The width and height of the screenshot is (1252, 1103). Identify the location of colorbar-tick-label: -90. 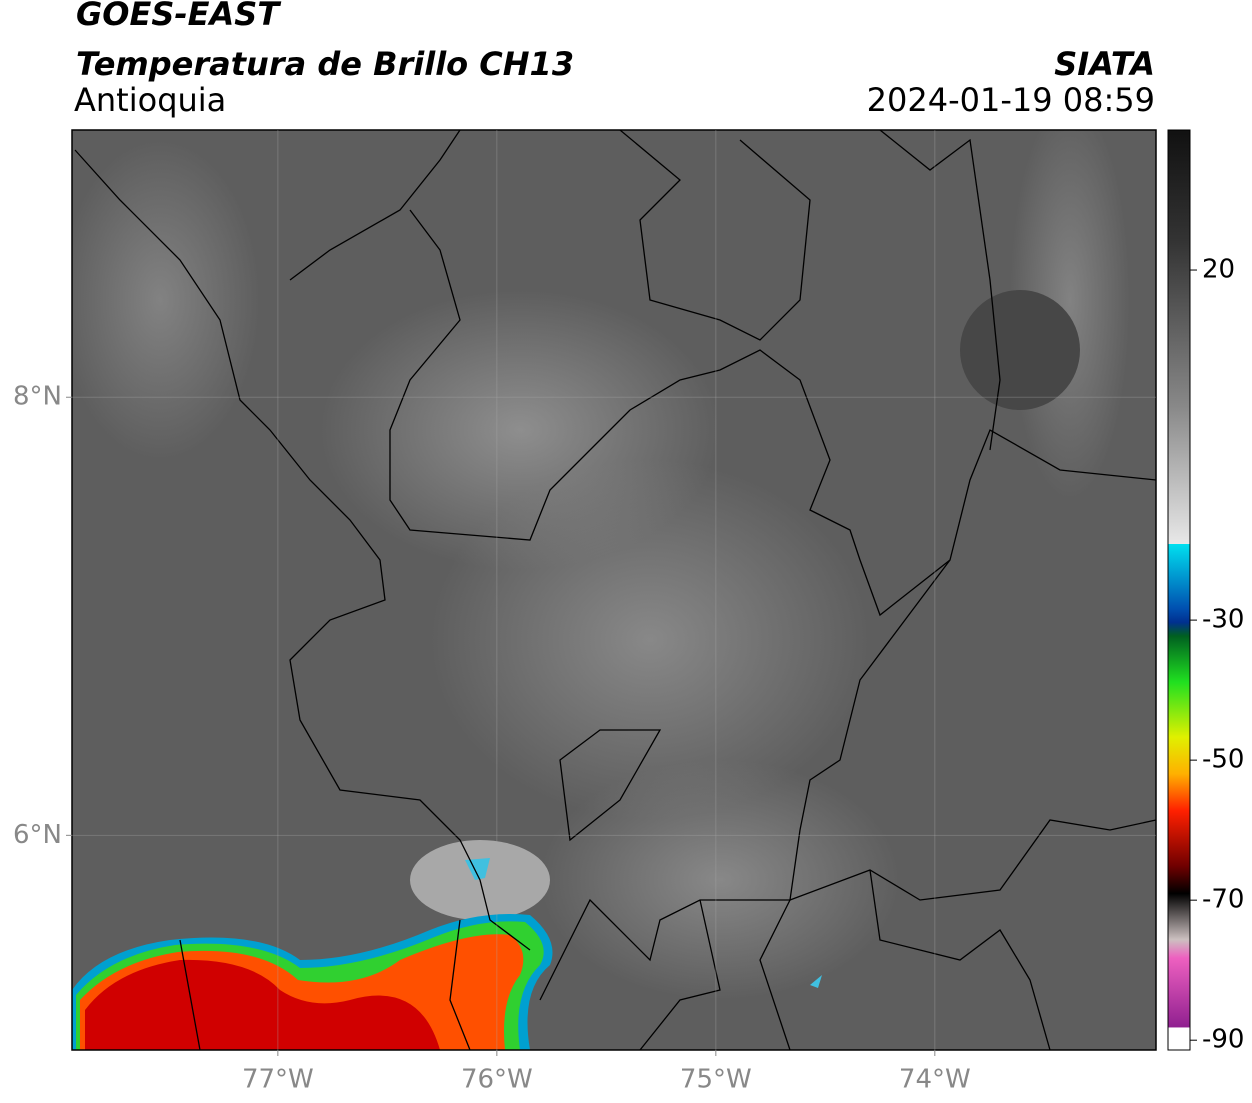
(1223, 1040).